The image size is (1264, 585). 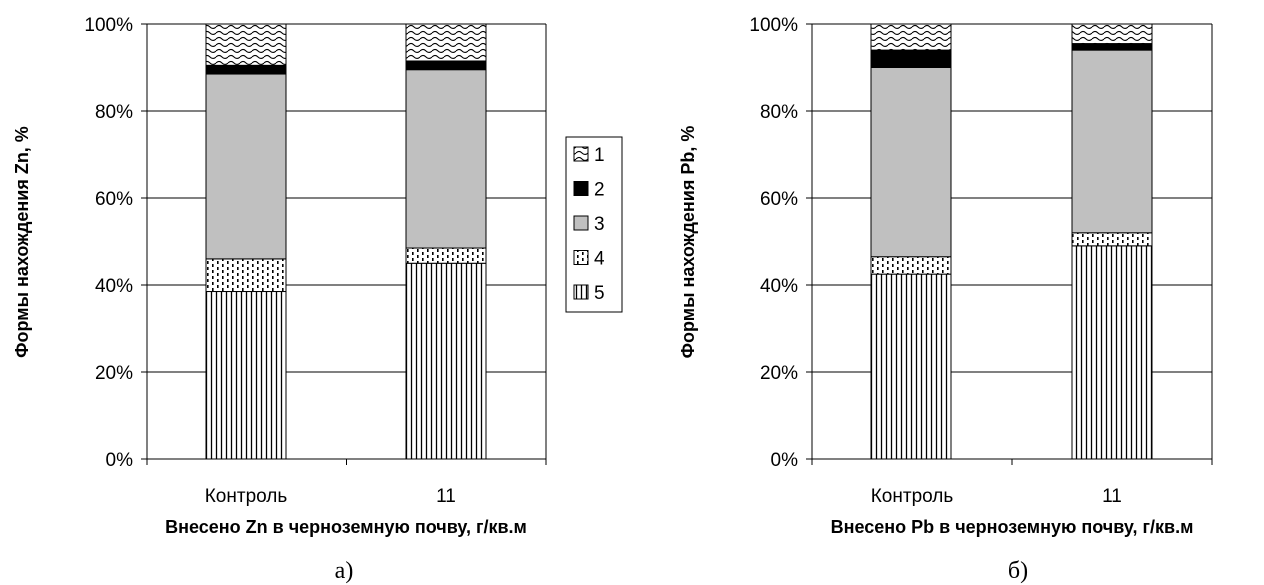 What do you see at coordinates (344, 571) in the screenshot?
I see `panel-label-a: а)` at bounding box center [344, 571].